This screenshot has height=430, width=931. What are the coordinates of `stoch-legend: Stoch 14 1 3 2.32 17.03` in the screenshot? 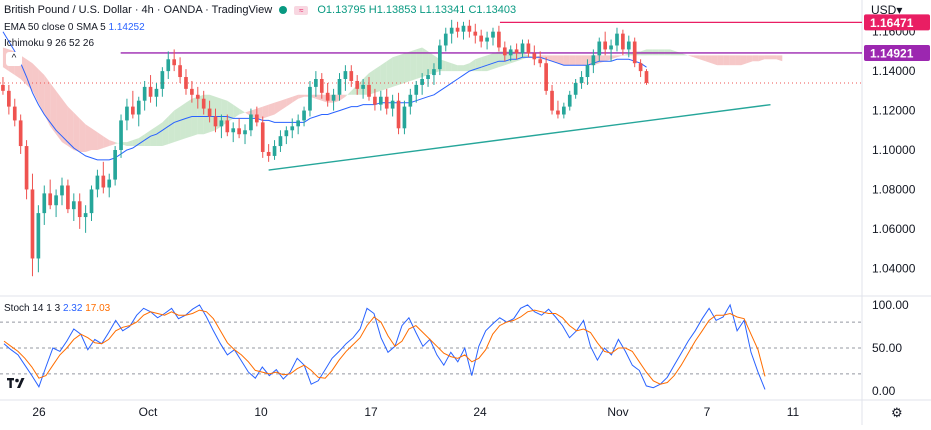 It's located at (57, 308).